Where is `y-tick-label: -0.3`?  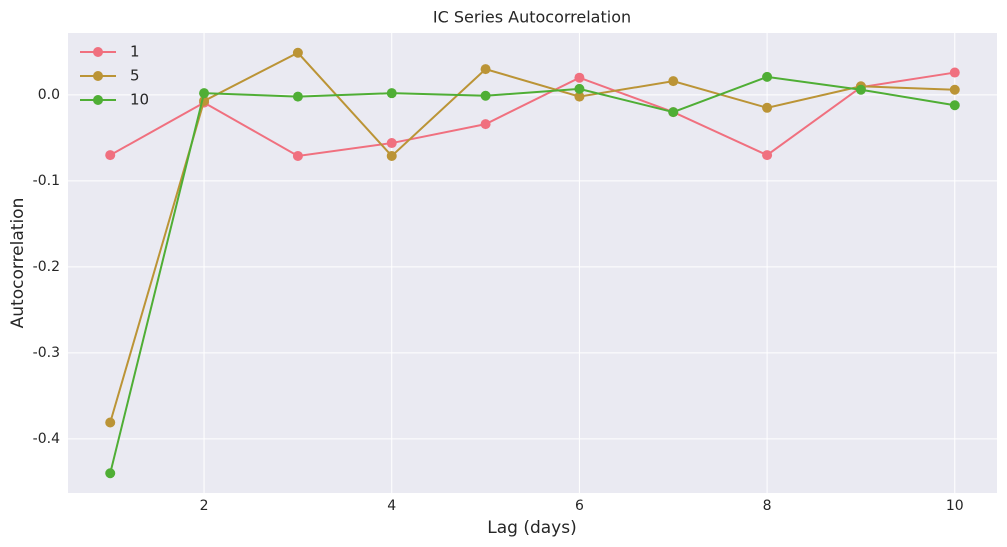 y-tick-label: -0.3 is located at coordinates (46, 353).